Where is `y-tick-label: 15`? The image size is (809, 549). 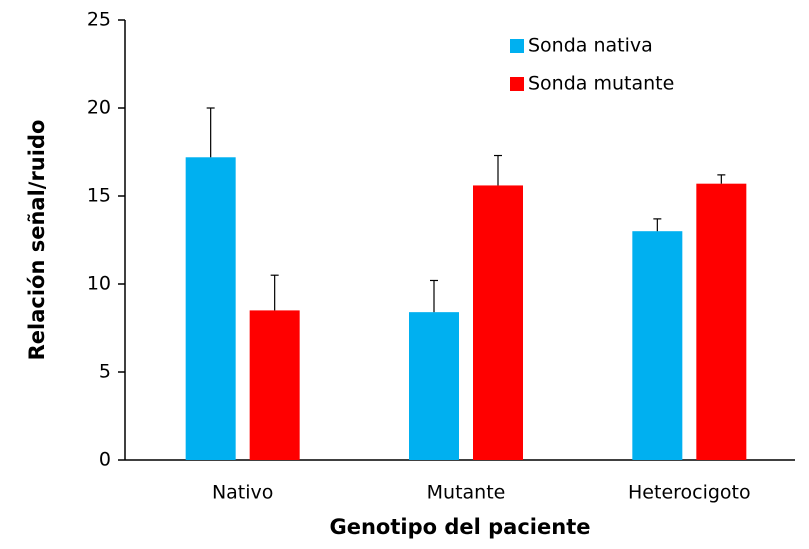
y-tick-label: 15 is located at coordinates (99, 196).